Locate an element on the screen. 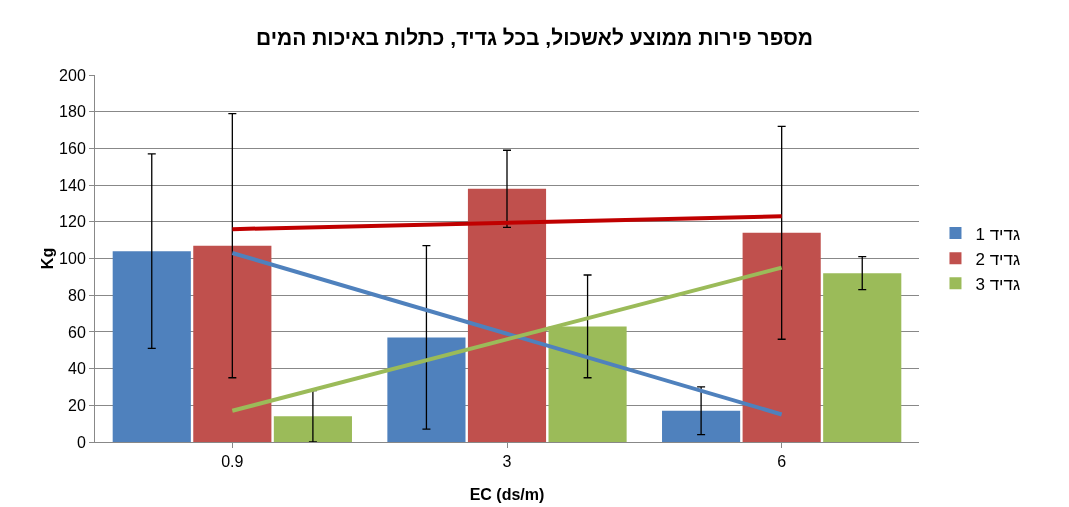  x-tick-label: 3 is located at coordinates (507, 462).